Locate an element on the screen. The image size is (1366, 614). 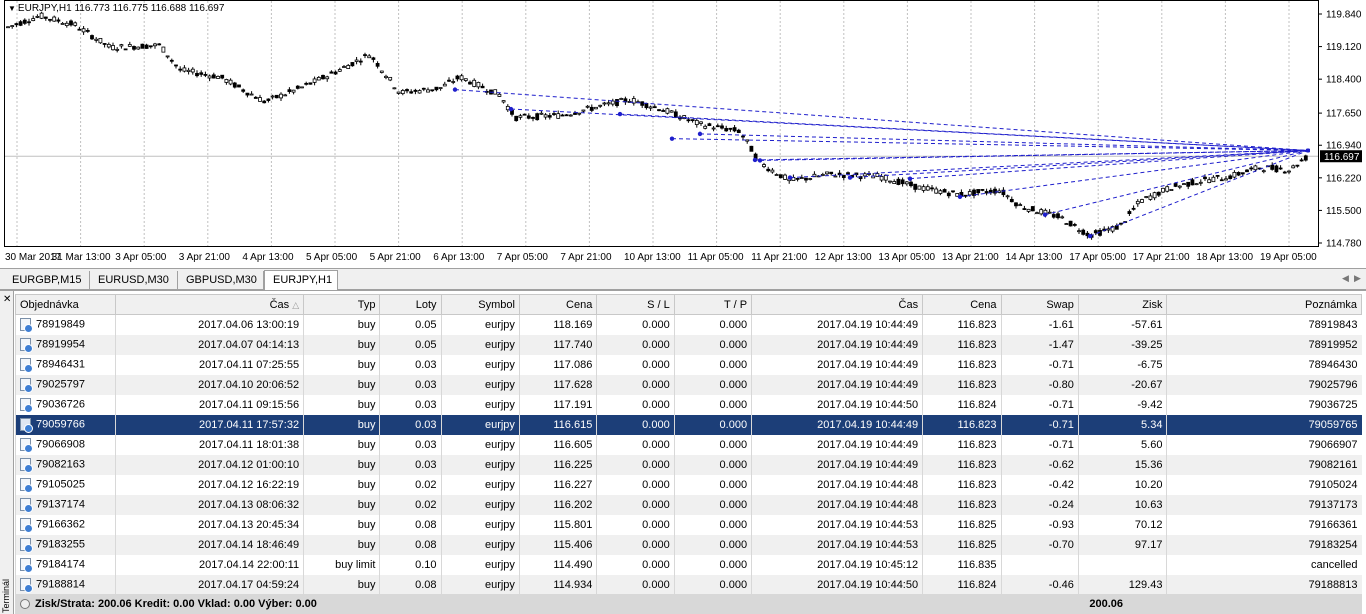
cell-profit: 5.60 is located at coordinates (1122, 444).